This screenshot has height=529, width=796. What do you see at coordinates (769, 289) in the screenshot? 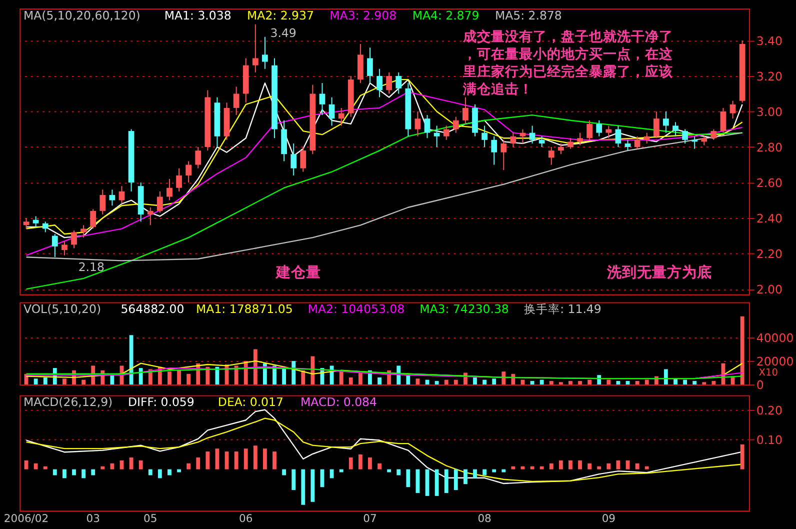
I see `y-tick-label: 2.00` at bounding box center [769, 289].